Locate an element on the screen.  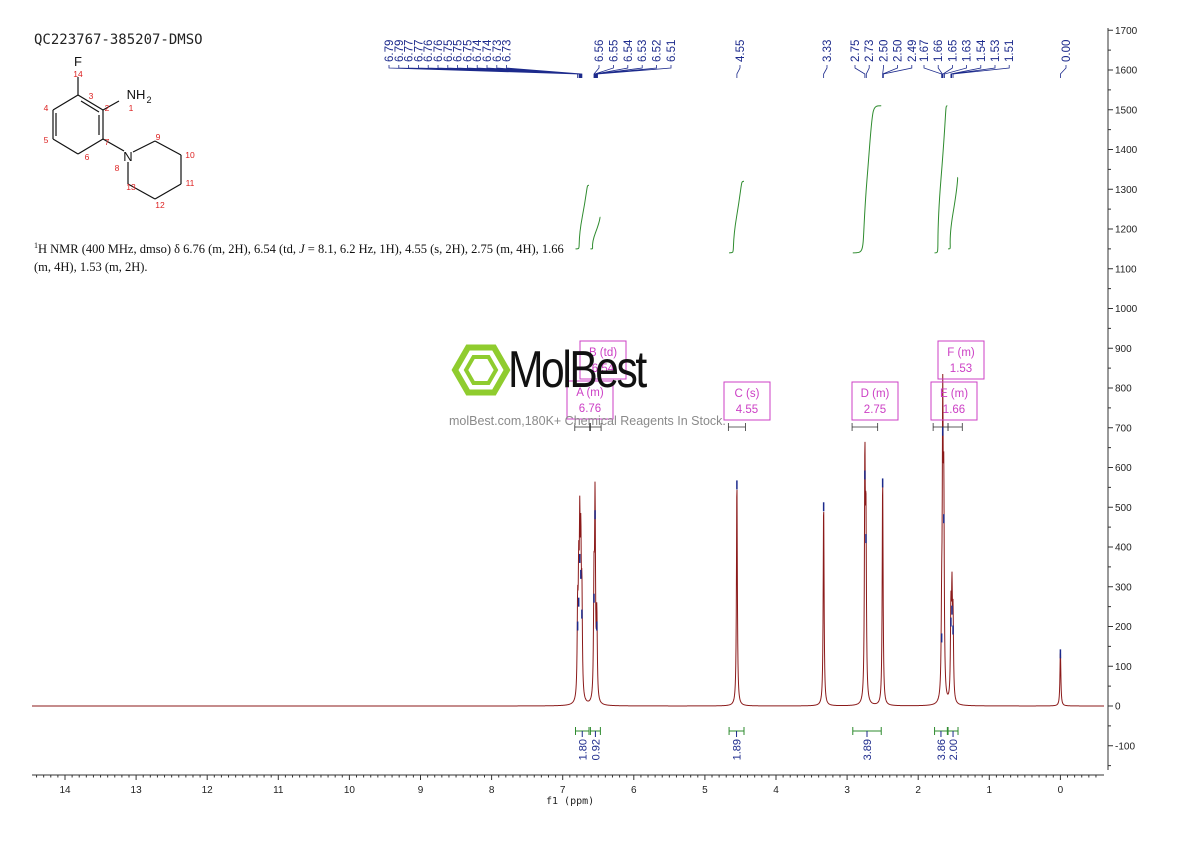
description-part-3: (m, 4H), 1.53 (m, 2H). is located at coordinates (91, 267).